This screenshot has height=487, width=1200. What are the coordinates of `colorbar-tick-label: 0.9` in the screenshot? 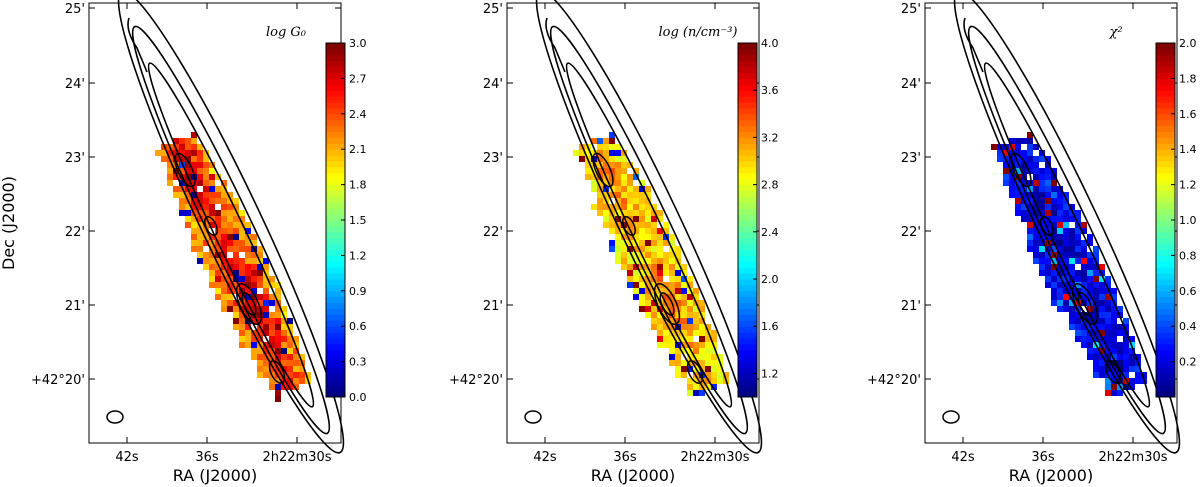 It's located at (358, 291).